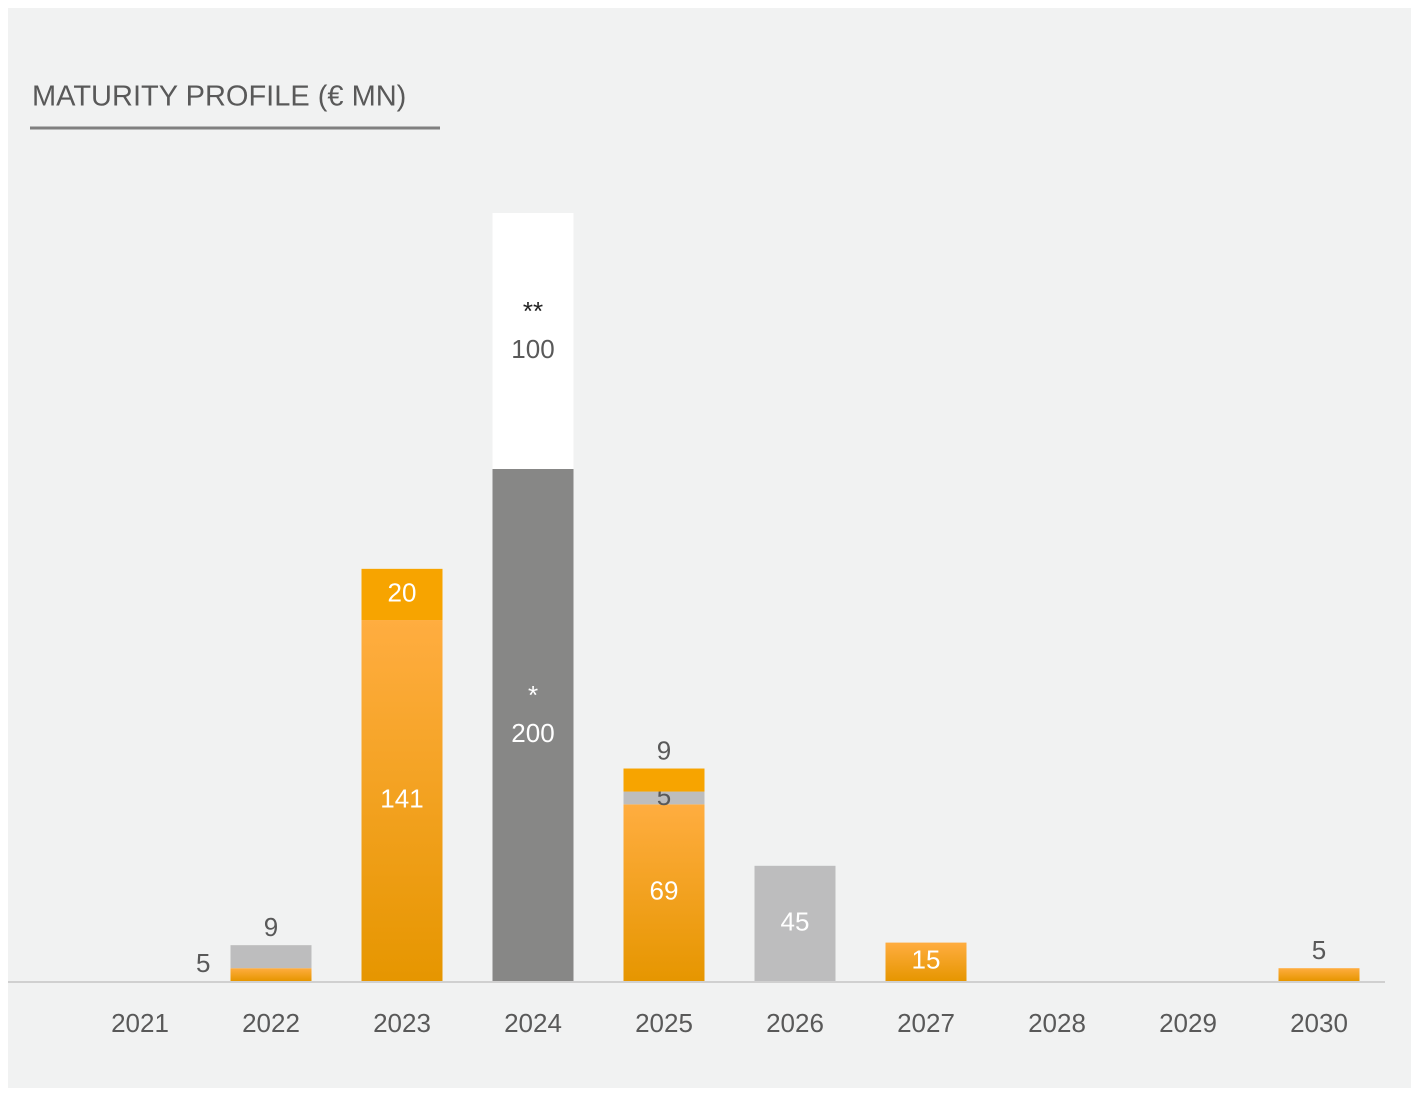 This screenshot has height=1096, width=1419. Describe the element at coordinates (533, 695) in the screenshot. I see `bar-note: *` at that location.